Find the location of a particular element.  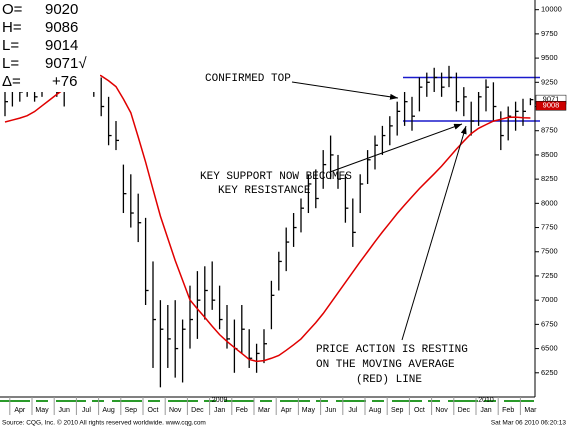

annotation: KEY RESISTANCE is located at coordinates (264, 191).